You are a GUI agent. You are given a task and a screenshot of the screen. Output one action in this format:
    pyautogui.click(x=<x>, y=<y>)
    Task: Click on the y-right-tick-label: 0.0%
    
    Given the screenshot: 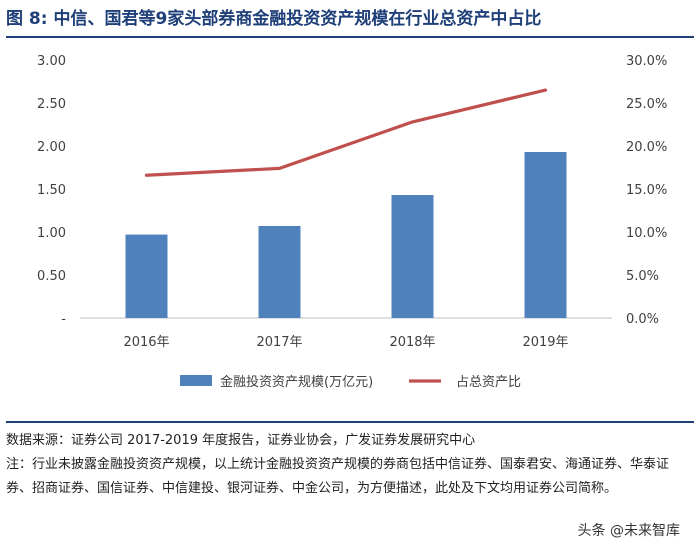 What is the action you would take?
    pyautogui.click(x=642, y=319)
    